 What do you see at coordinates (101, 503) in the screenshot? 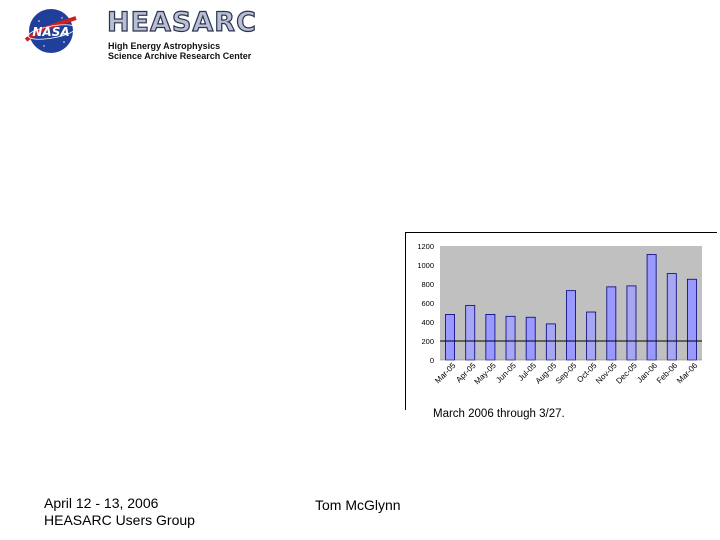
I see `footer-date: April 12 - 13, 2006` at bounding box center [101, 503].